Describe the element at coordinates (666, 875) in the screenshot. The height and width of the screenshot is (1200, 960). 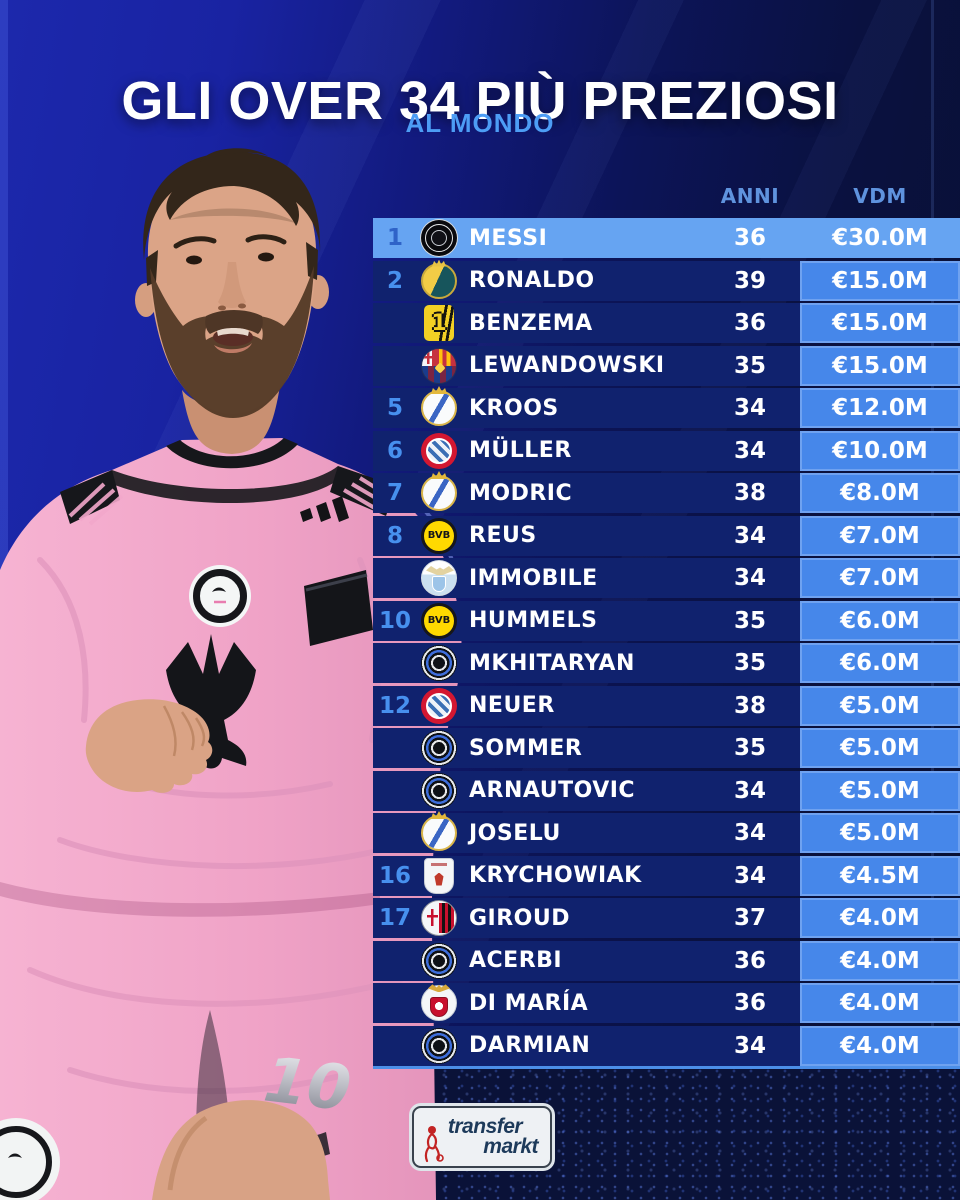
I see `table-row: 16 KRYCHOWIAK 34 €4.5M` at that location.